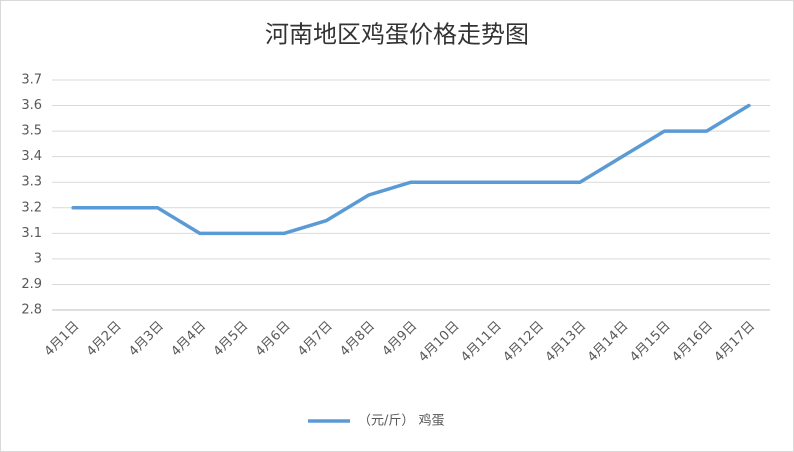 This screenshot has height=452, width=794. What do you see at coordinates (31, 105) in the screenshot?
I see `y-tick-label: 3.6` at bounding box center [31, 105].